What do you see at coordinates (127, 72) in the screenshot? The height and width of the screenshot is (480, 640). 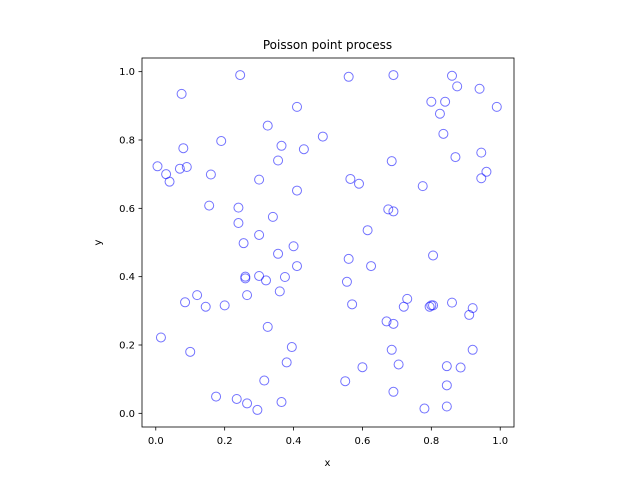 I see `y-tick-label-5: 1.0` at bounding box center [127, 72].